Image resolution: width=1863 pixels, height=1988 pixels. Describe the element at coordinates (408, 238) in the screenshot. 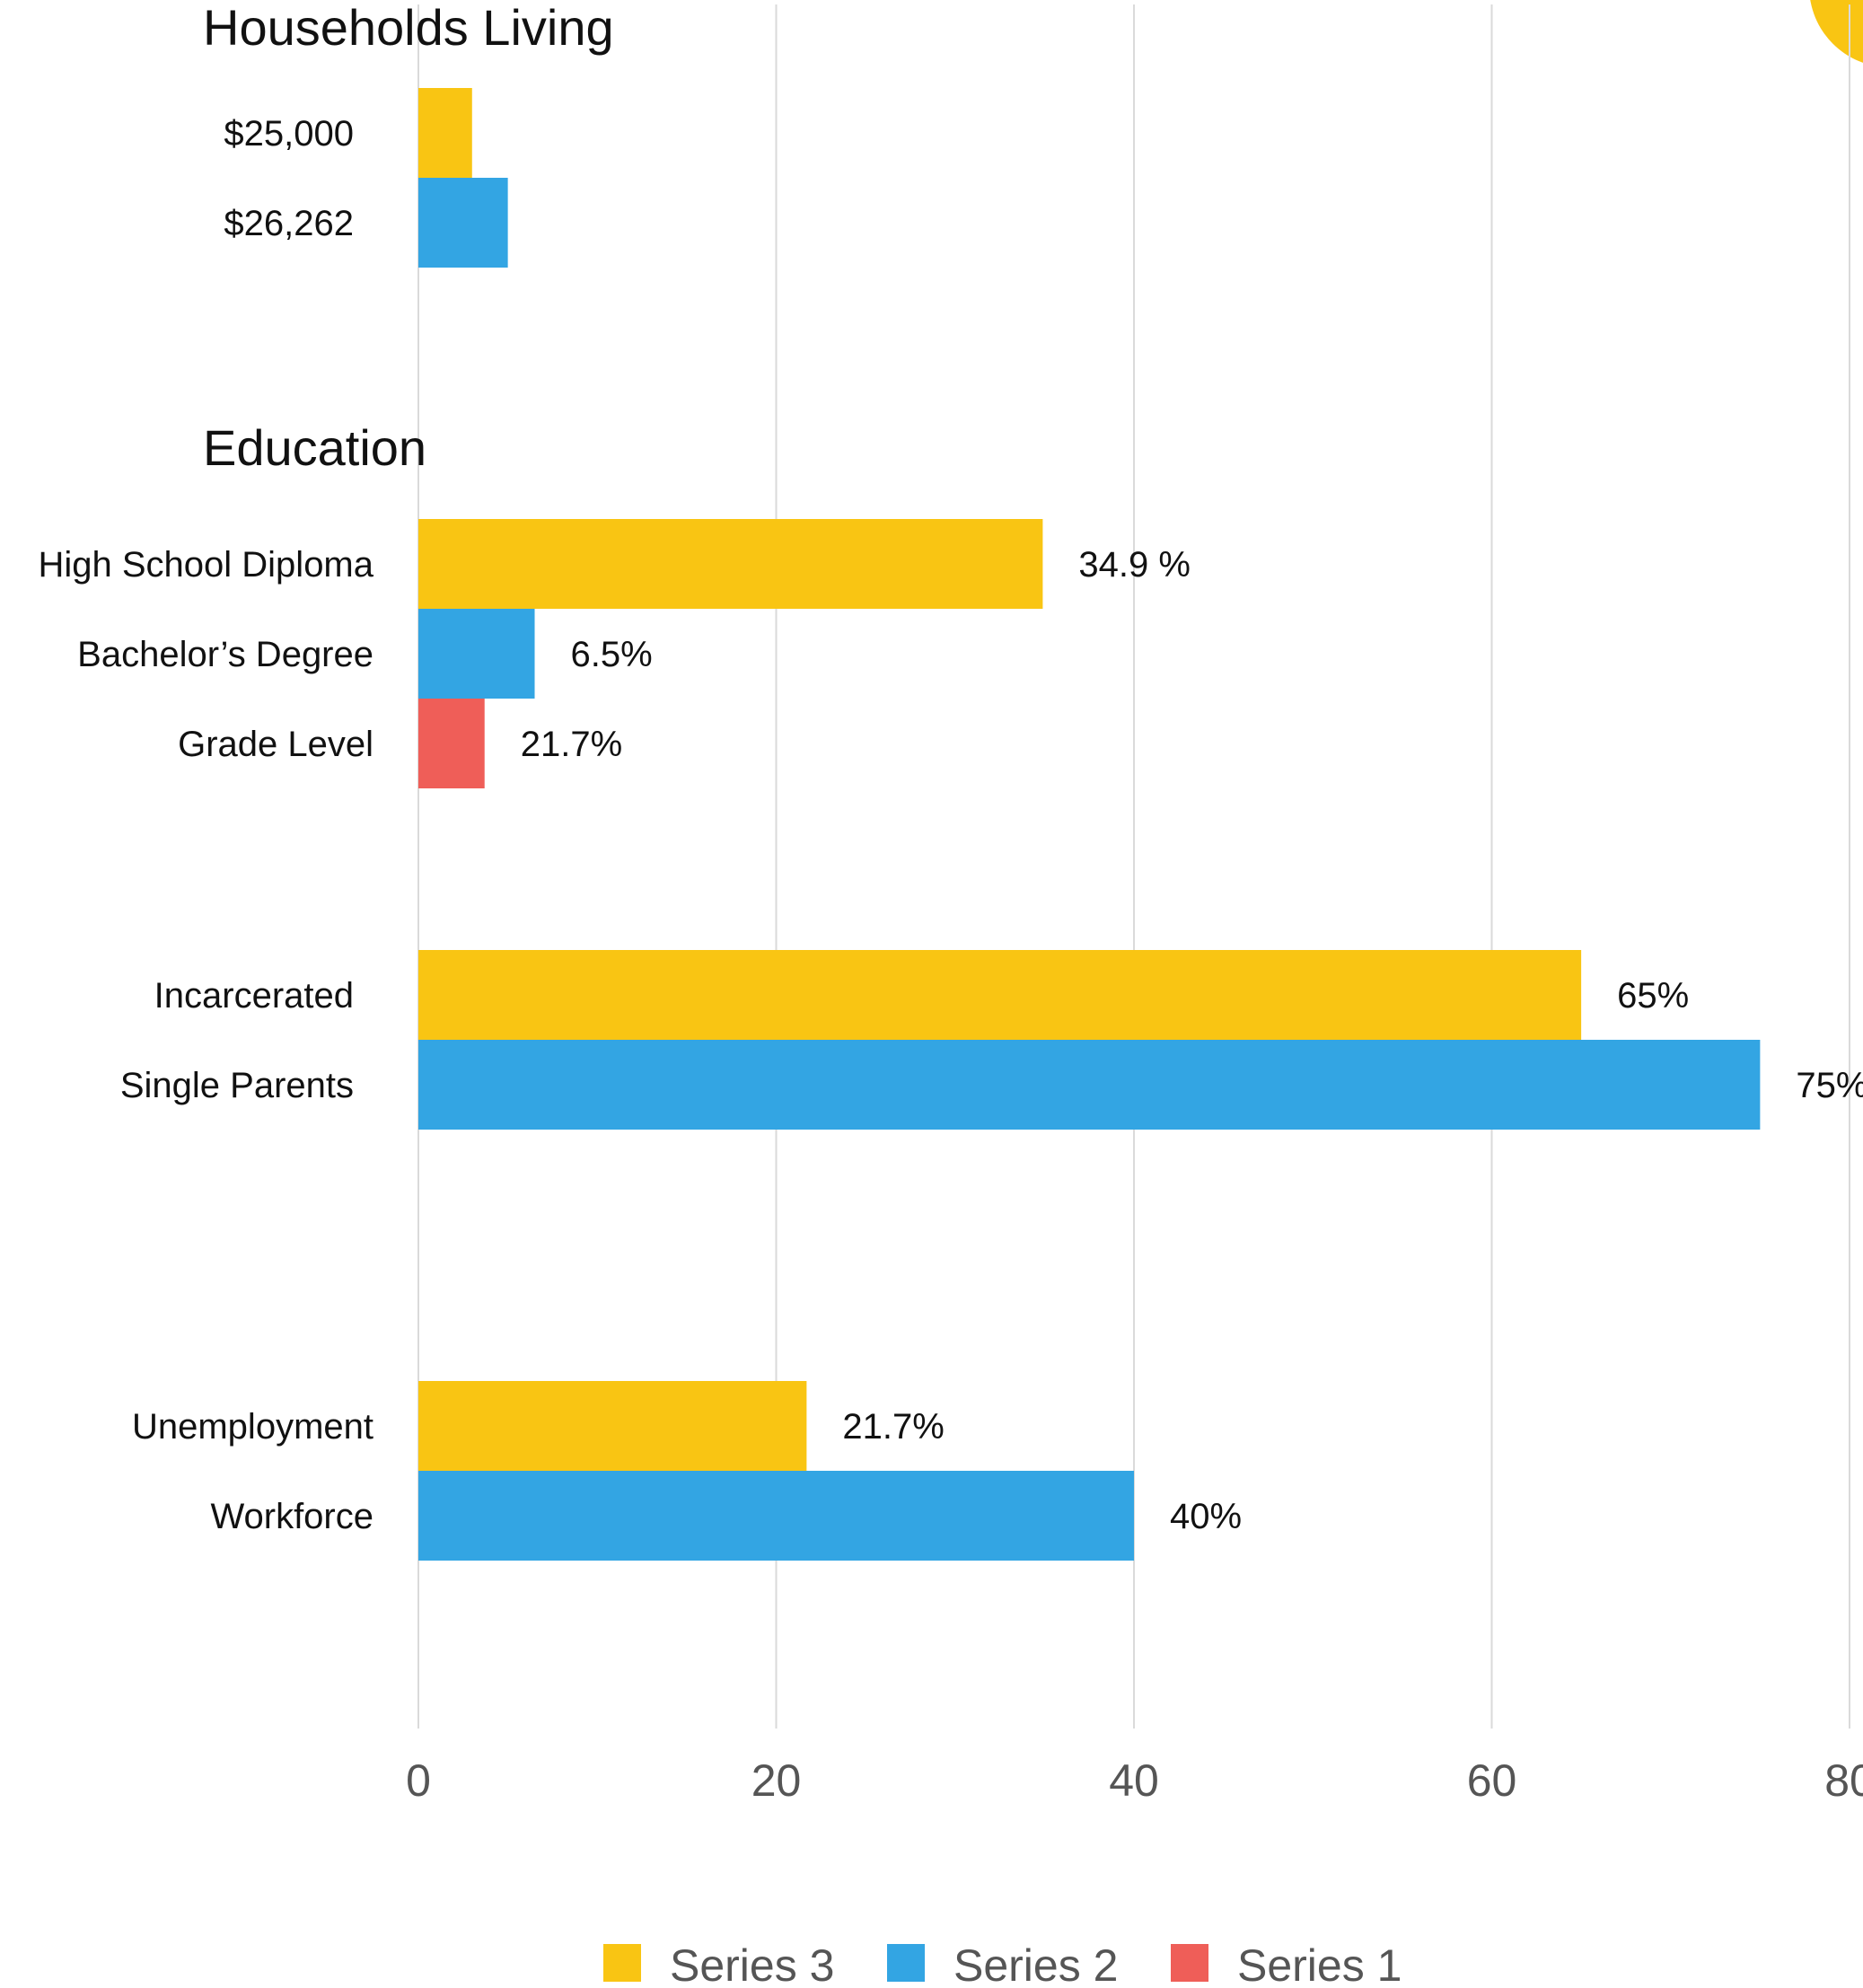

I see `section-titles: Households Living Education` at that location.